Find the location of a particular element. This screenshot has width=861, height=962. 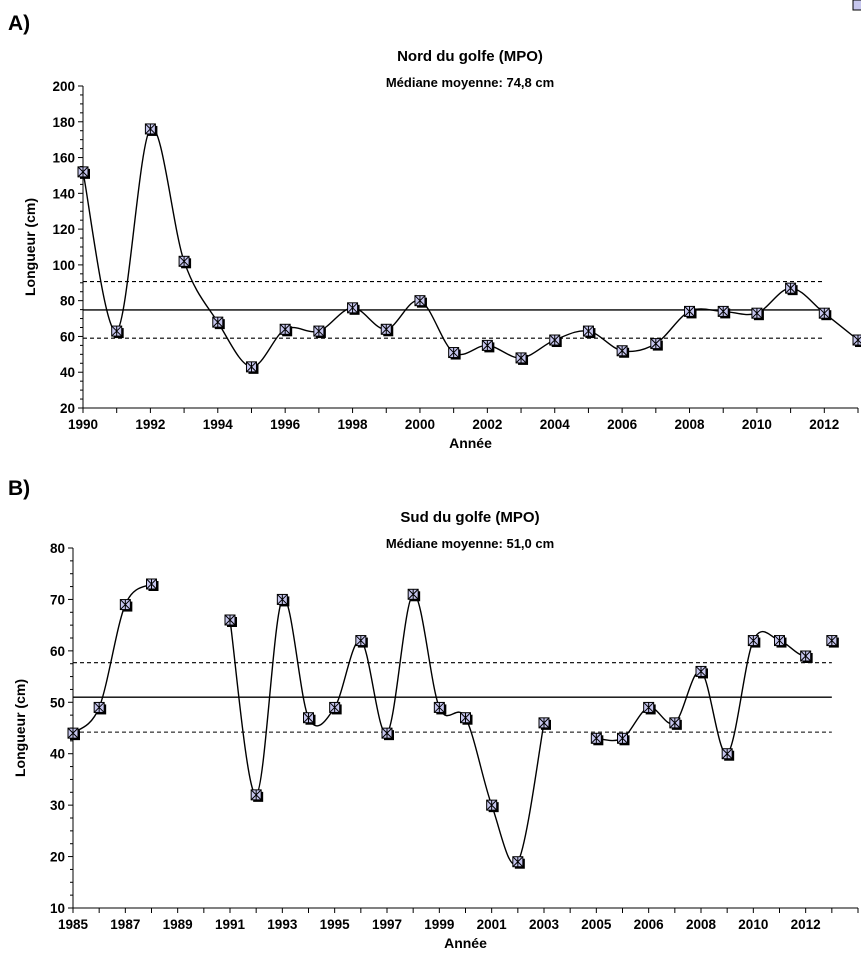

x-tick-label: 1999 is located at coordinates (439, 924).